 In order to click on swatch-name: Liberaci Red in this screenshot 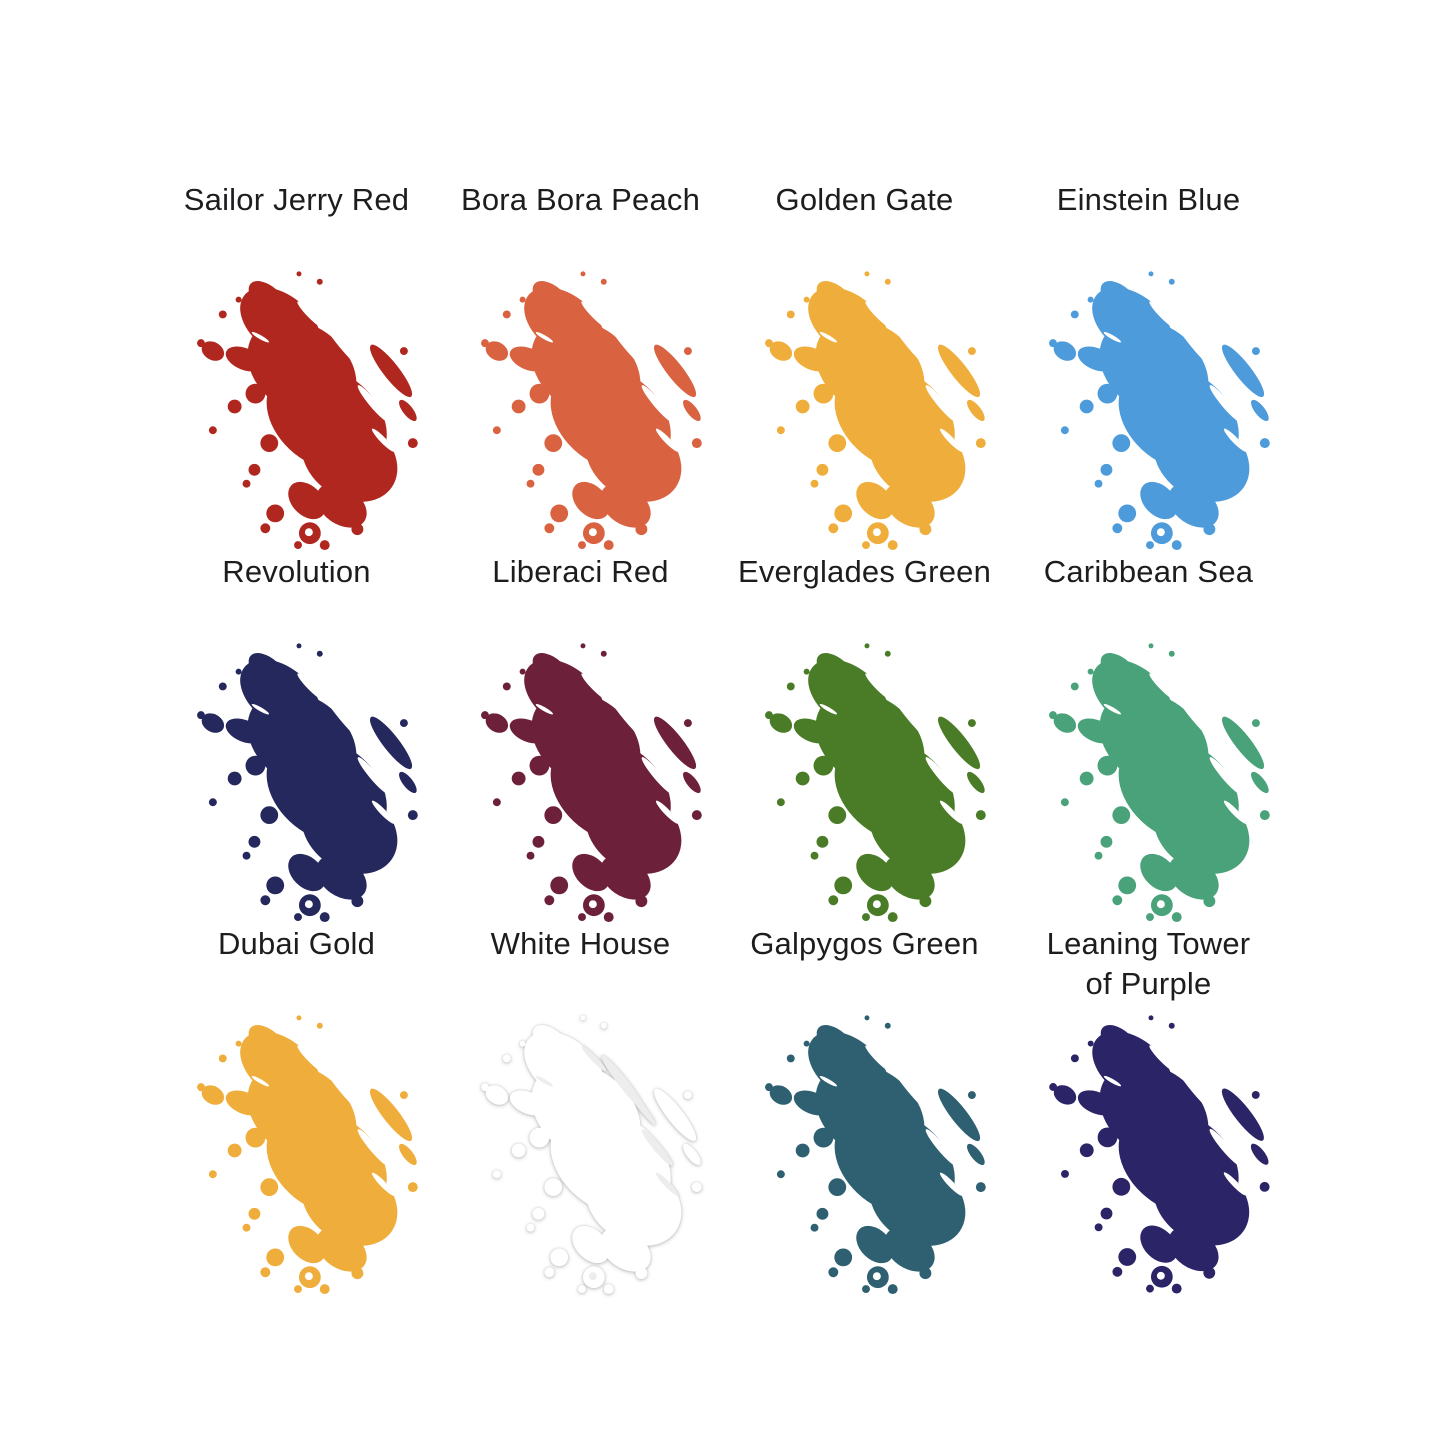, I will do `click(580, 571)`.